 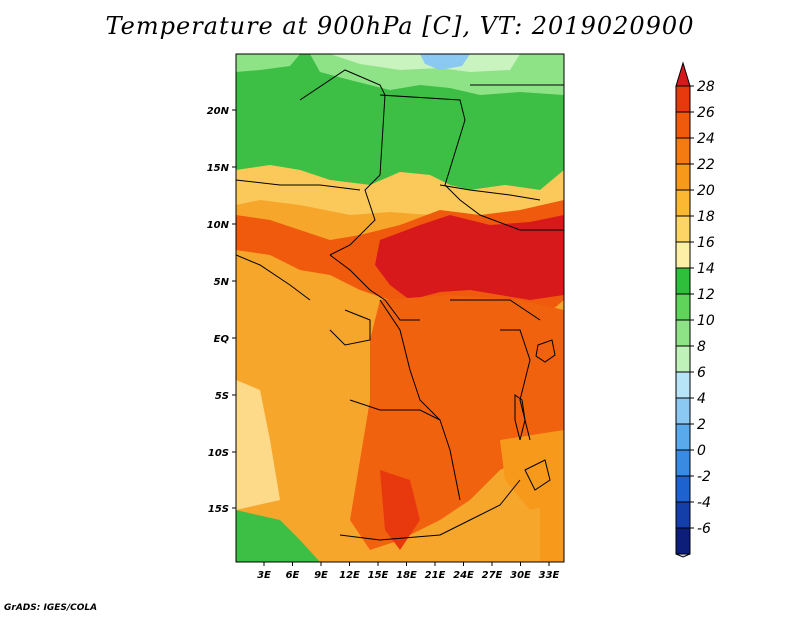 I want to click on colorbar-label: 6, so click(x=701, y=373).